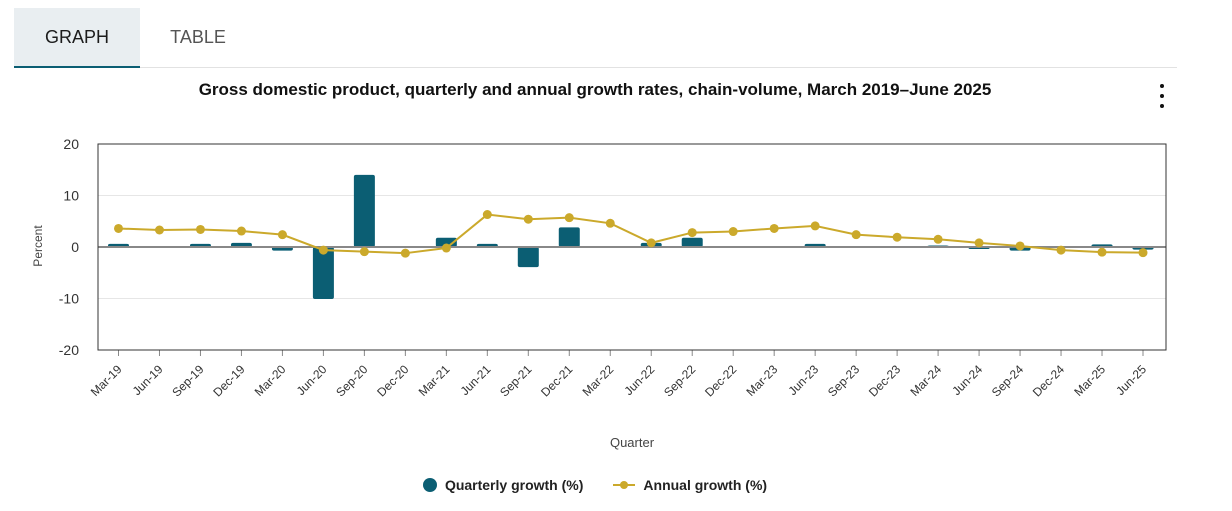 This screenshot has height=511, width=1232. Describe the element at coordinates (515, 380) in the screenshot. I see `x-tick-label: Sep-21` at that location.